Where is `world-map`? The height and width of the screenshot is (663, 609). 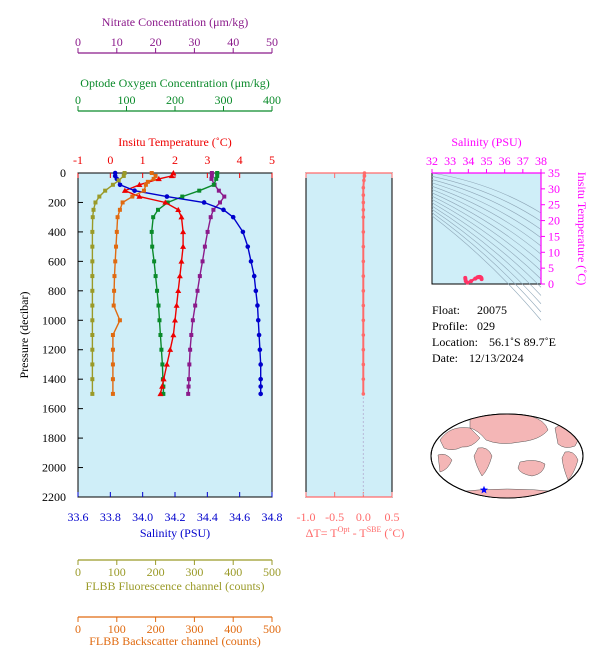 world-map is located at coordinates (507, 456).